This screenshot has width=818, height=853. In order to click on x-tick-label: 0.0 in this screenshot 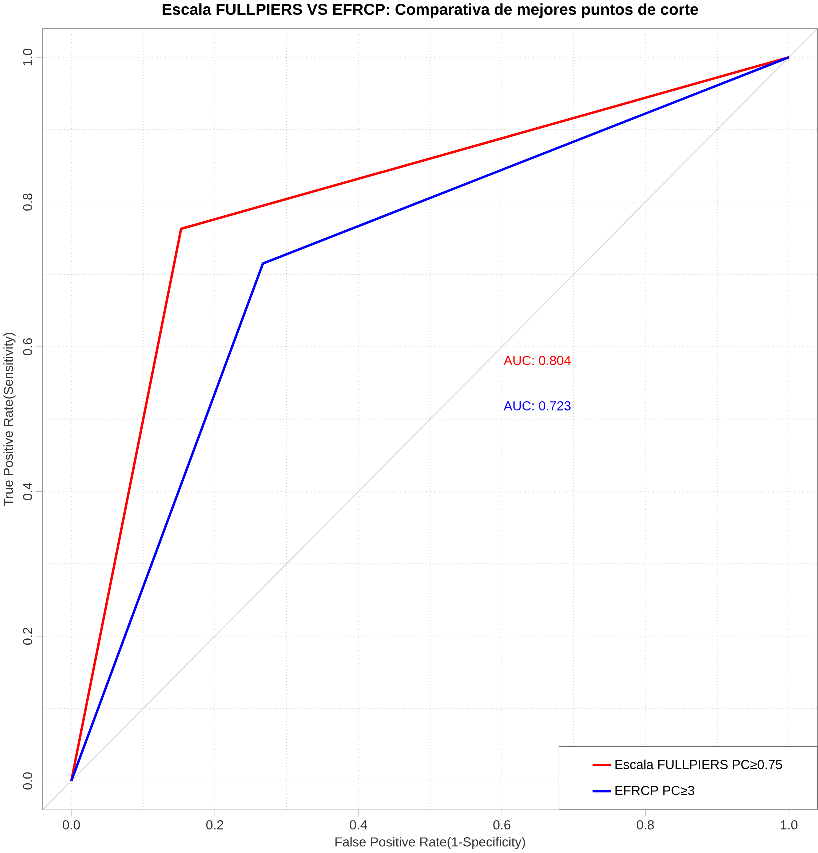, I will do `click(71, 825)`.